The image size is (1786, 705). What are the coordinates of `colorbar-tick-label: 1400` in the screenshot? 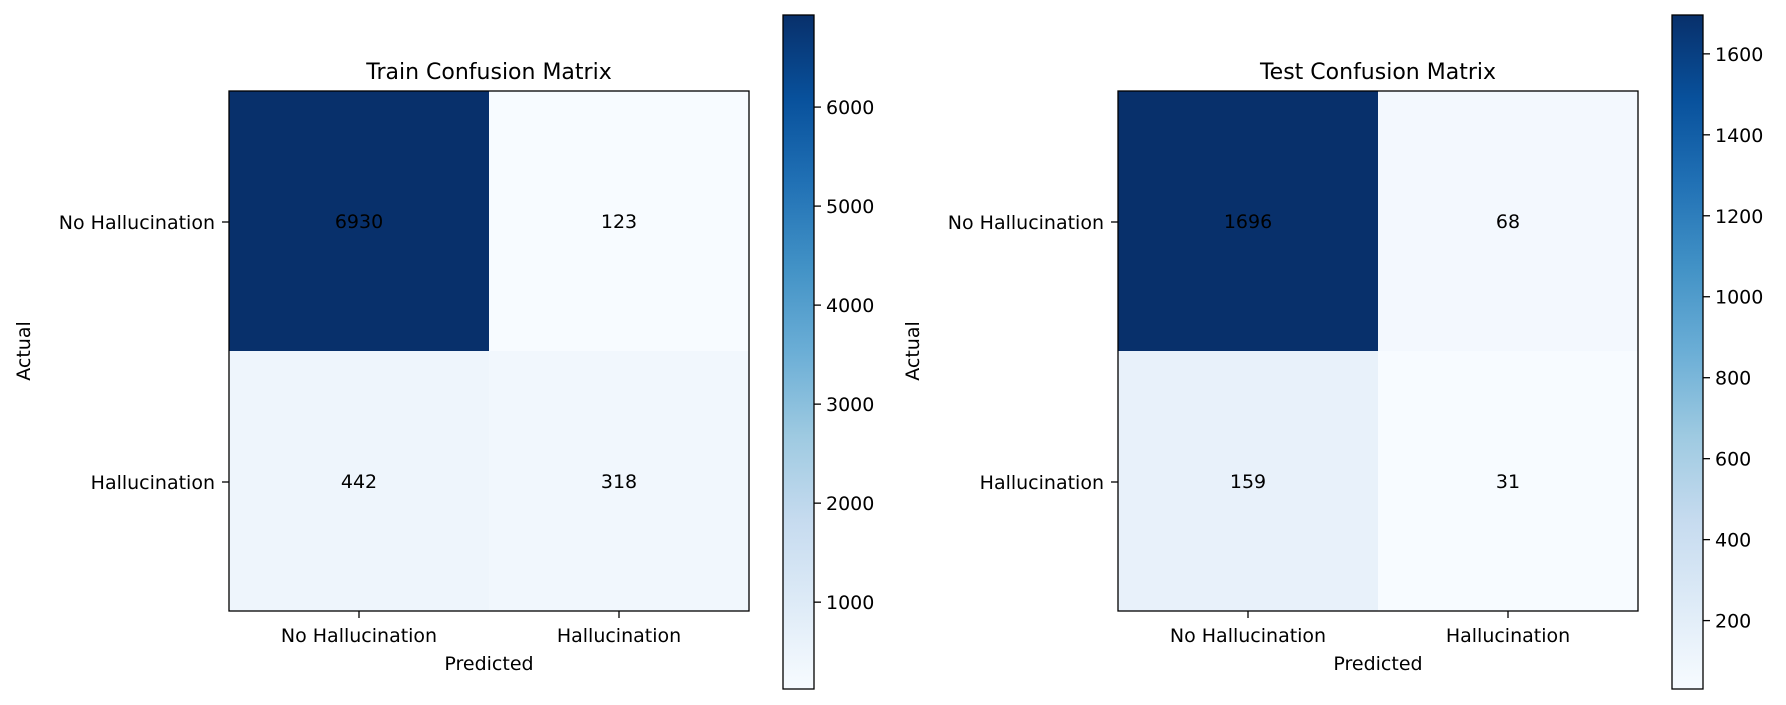 It's located at (1739, 136).